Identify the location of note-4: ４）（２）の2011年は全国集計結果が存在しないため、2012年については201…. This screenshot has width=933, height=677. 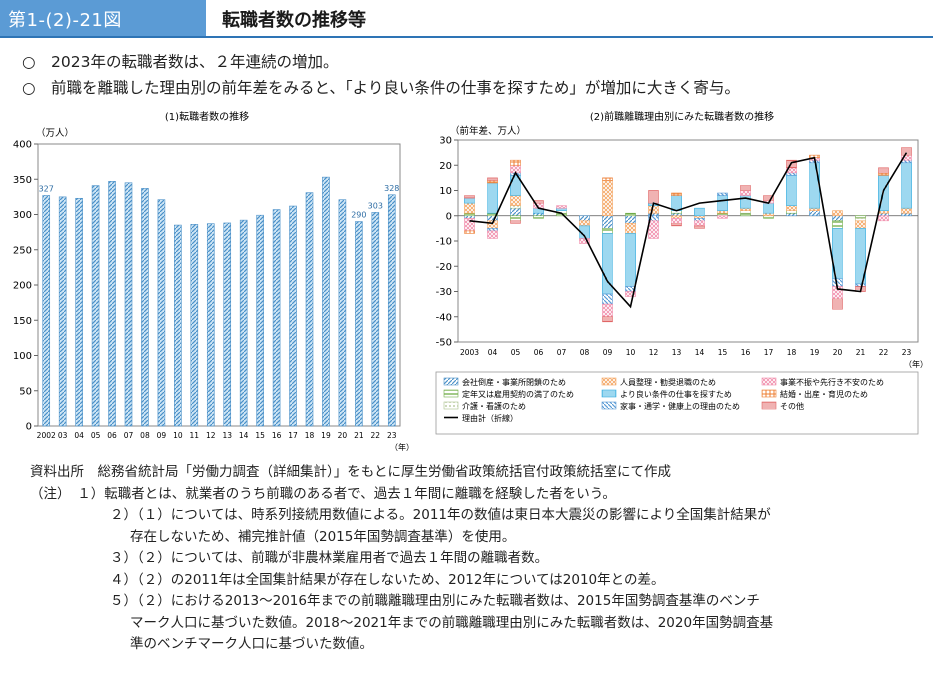
(387, 579).